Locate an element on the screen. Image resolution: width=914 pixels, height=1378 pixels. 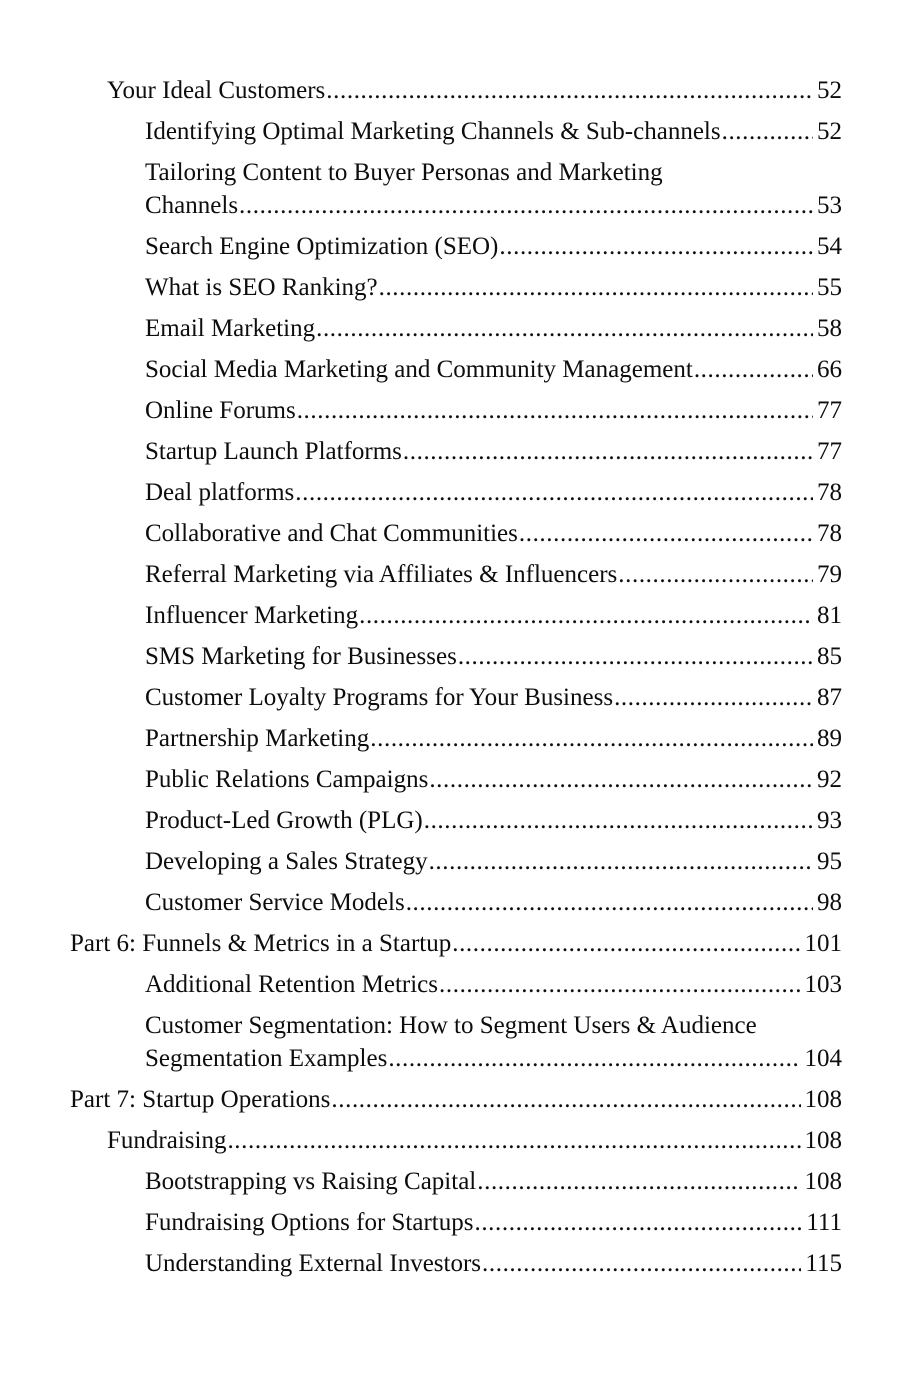
toc-entry-line: Fundraising 108 is located at coordinates (474, 1140).